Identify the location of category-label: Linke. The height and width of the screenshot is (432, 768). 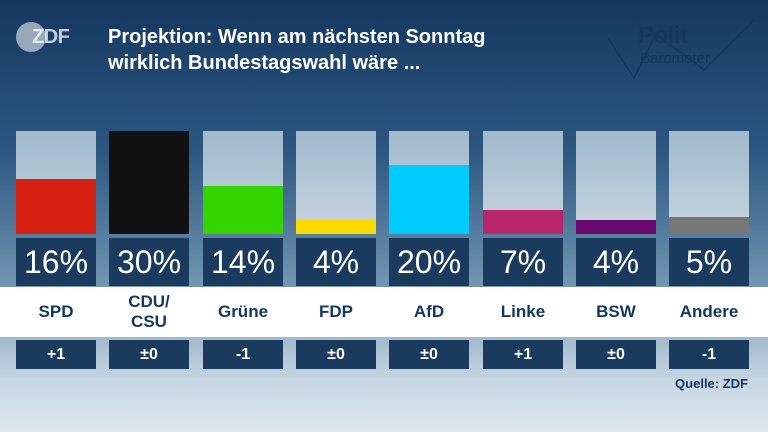
(523, 311).